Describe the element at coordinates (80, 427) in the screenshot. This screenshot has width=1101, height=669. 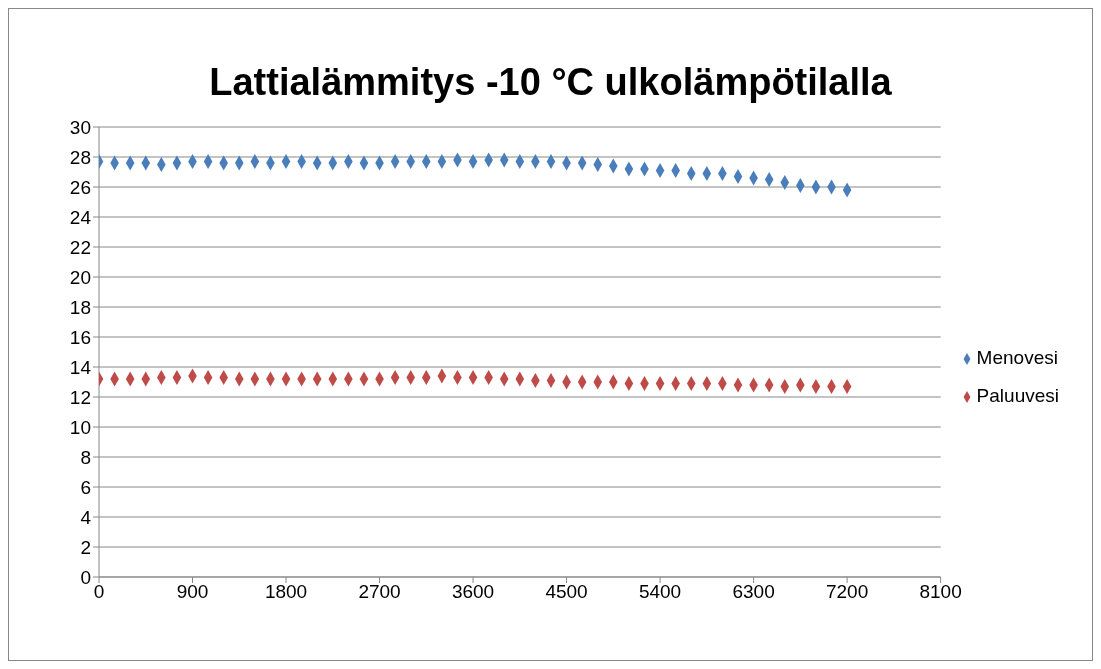
I see `y-tick-label: 10` at that location.